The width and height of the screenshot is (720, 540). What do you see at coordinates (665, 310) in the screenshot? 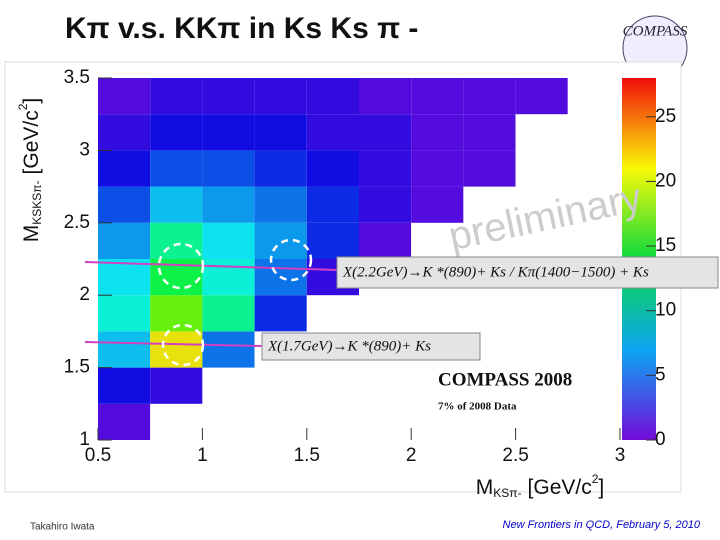
I see `colorbar-tick-label: 10` at bounding box center [665, 310].